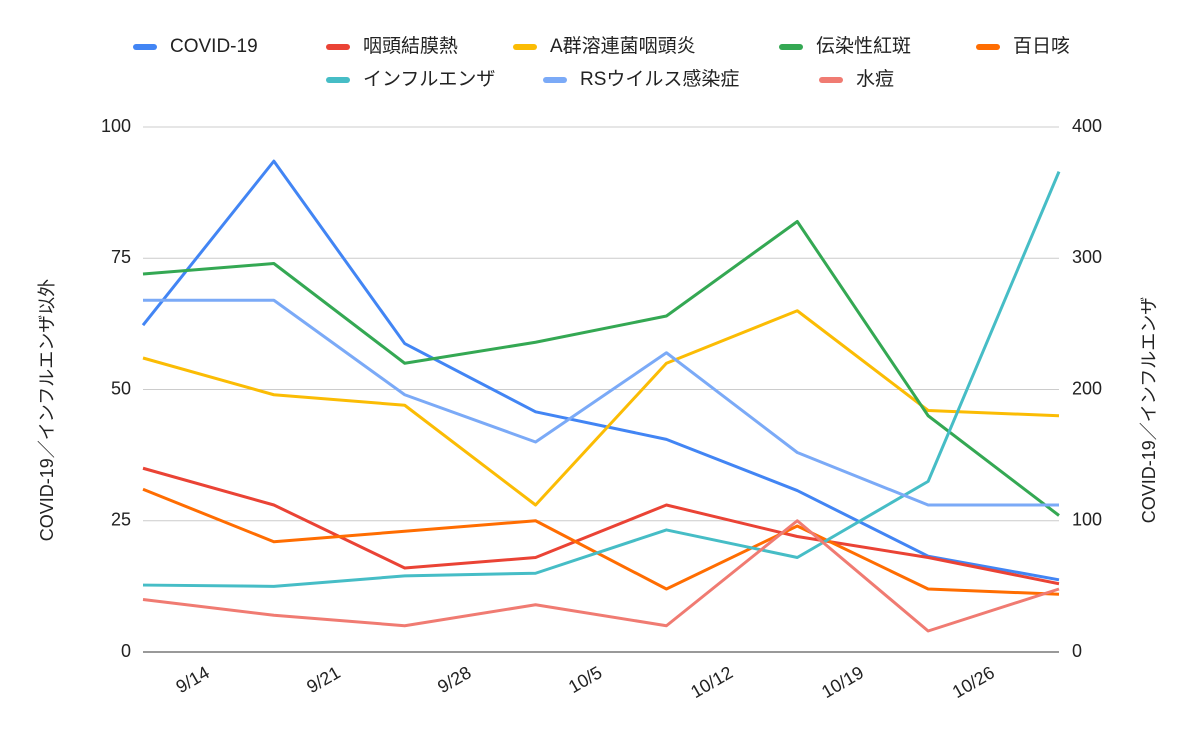 The width and height of the screenshot is (1200, 747). Describe the element at coordinates (1041, 46) in the screenshot. I see `legend-label: 百日咳` at that location.